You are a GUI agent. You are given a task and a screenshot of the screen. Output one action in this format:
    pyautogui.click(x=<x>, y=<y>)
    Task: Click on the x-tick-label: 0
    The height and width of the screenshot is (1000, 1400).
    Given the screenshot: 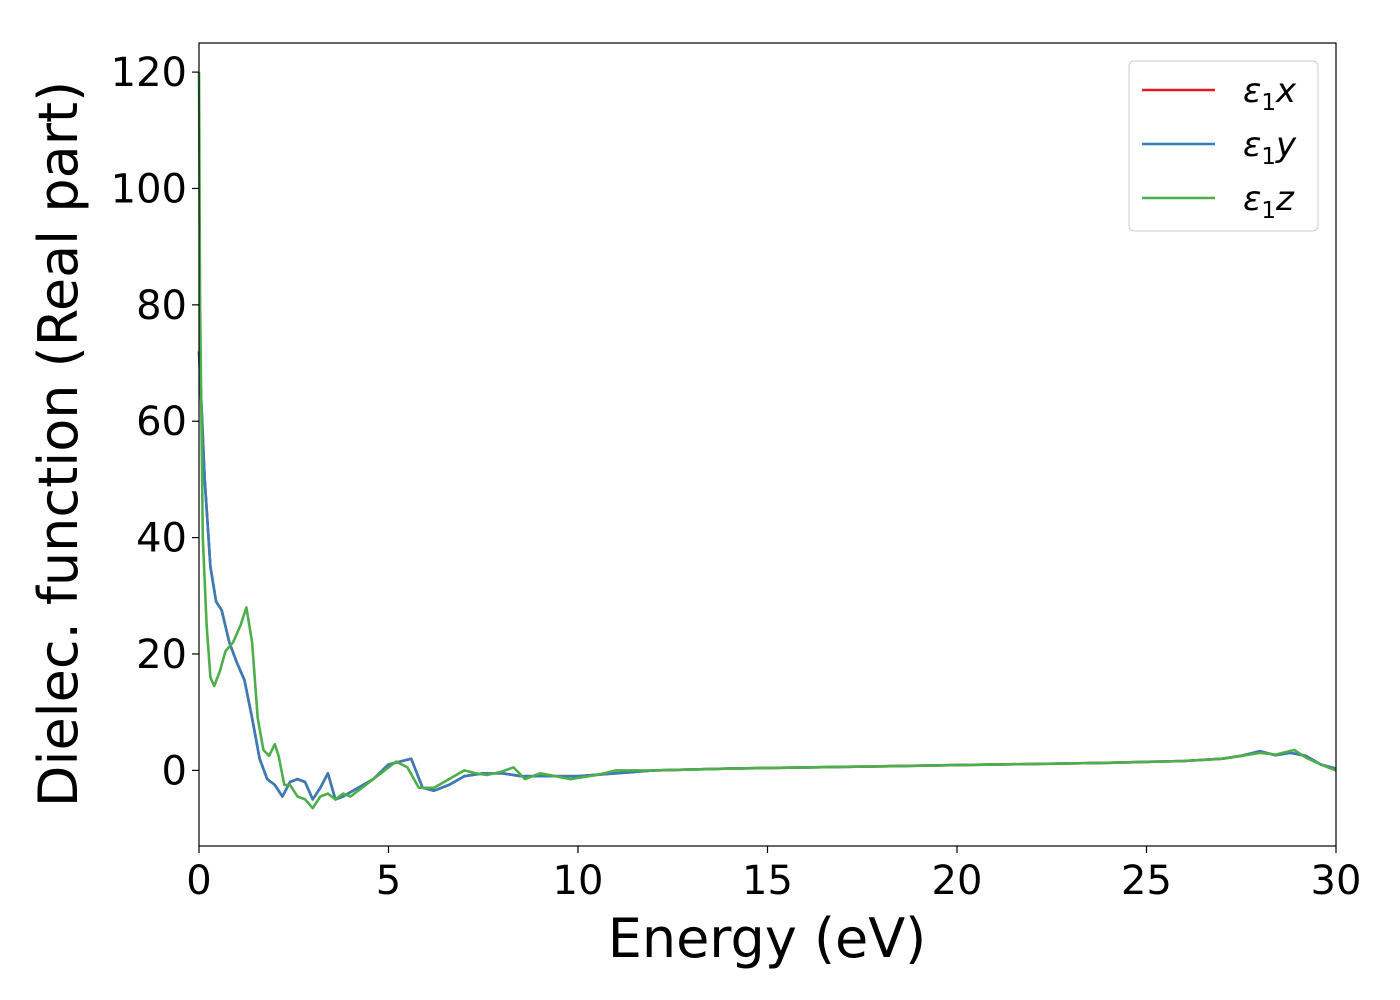 What is the action you would take?
    pyautogui.click(x=198, y=881)
    